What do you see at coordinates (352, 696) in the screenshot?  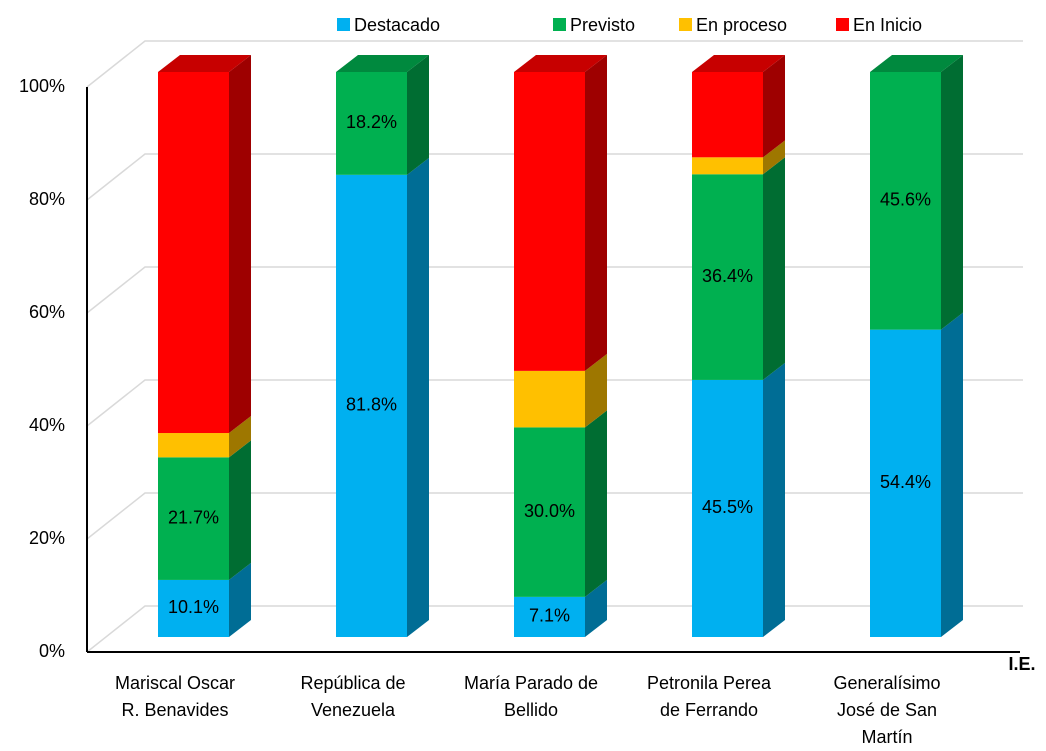 I see `x-tick-label: República de Venezuela` at bounding box center [352, 696].